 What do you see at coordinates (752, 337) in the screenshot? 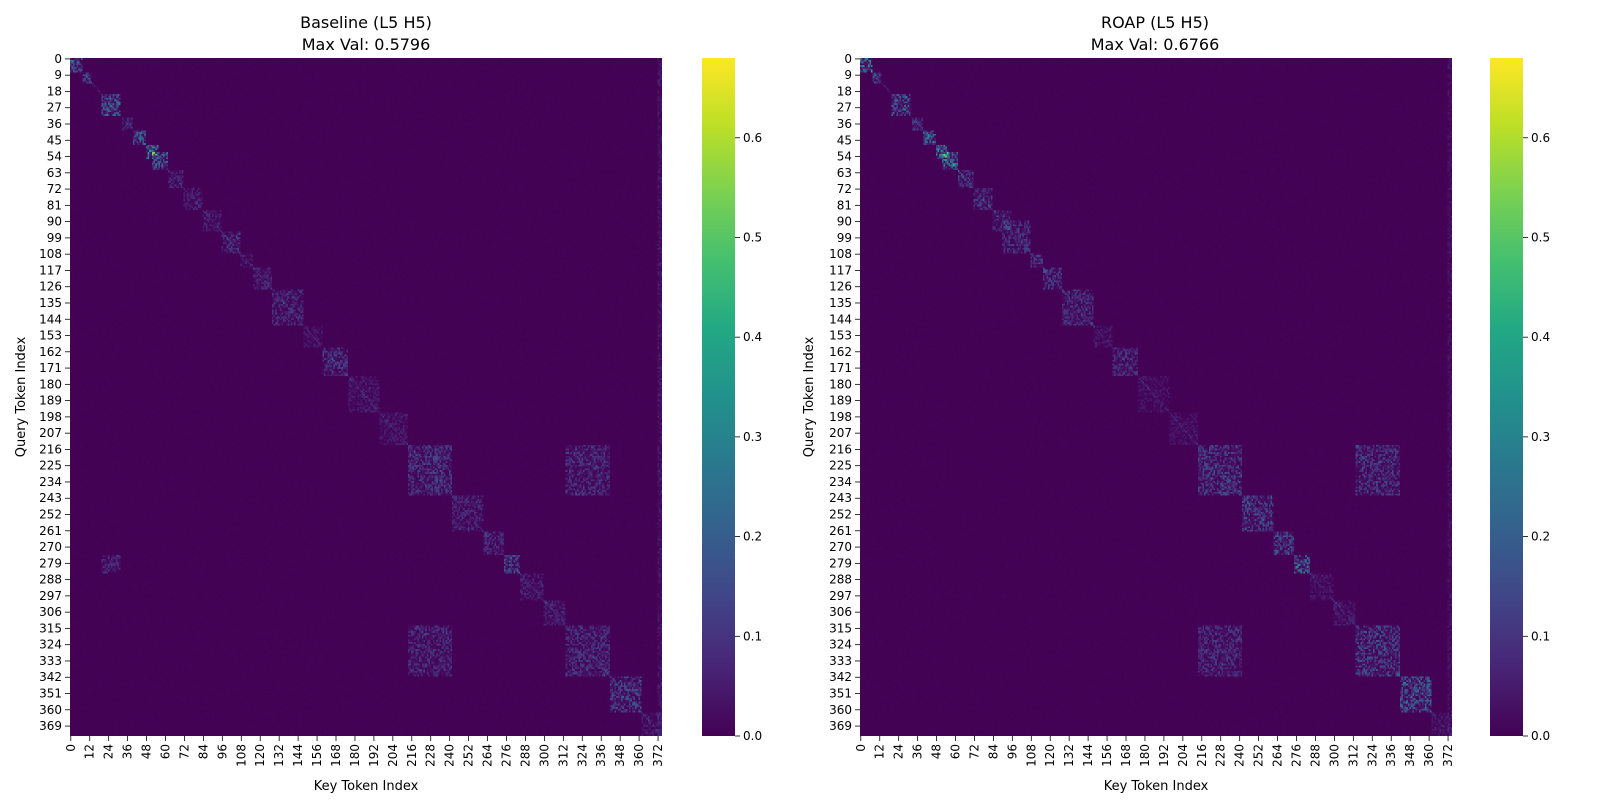
I see `colorbar-tick-label: 0.4` at bounding box center [752, 337].